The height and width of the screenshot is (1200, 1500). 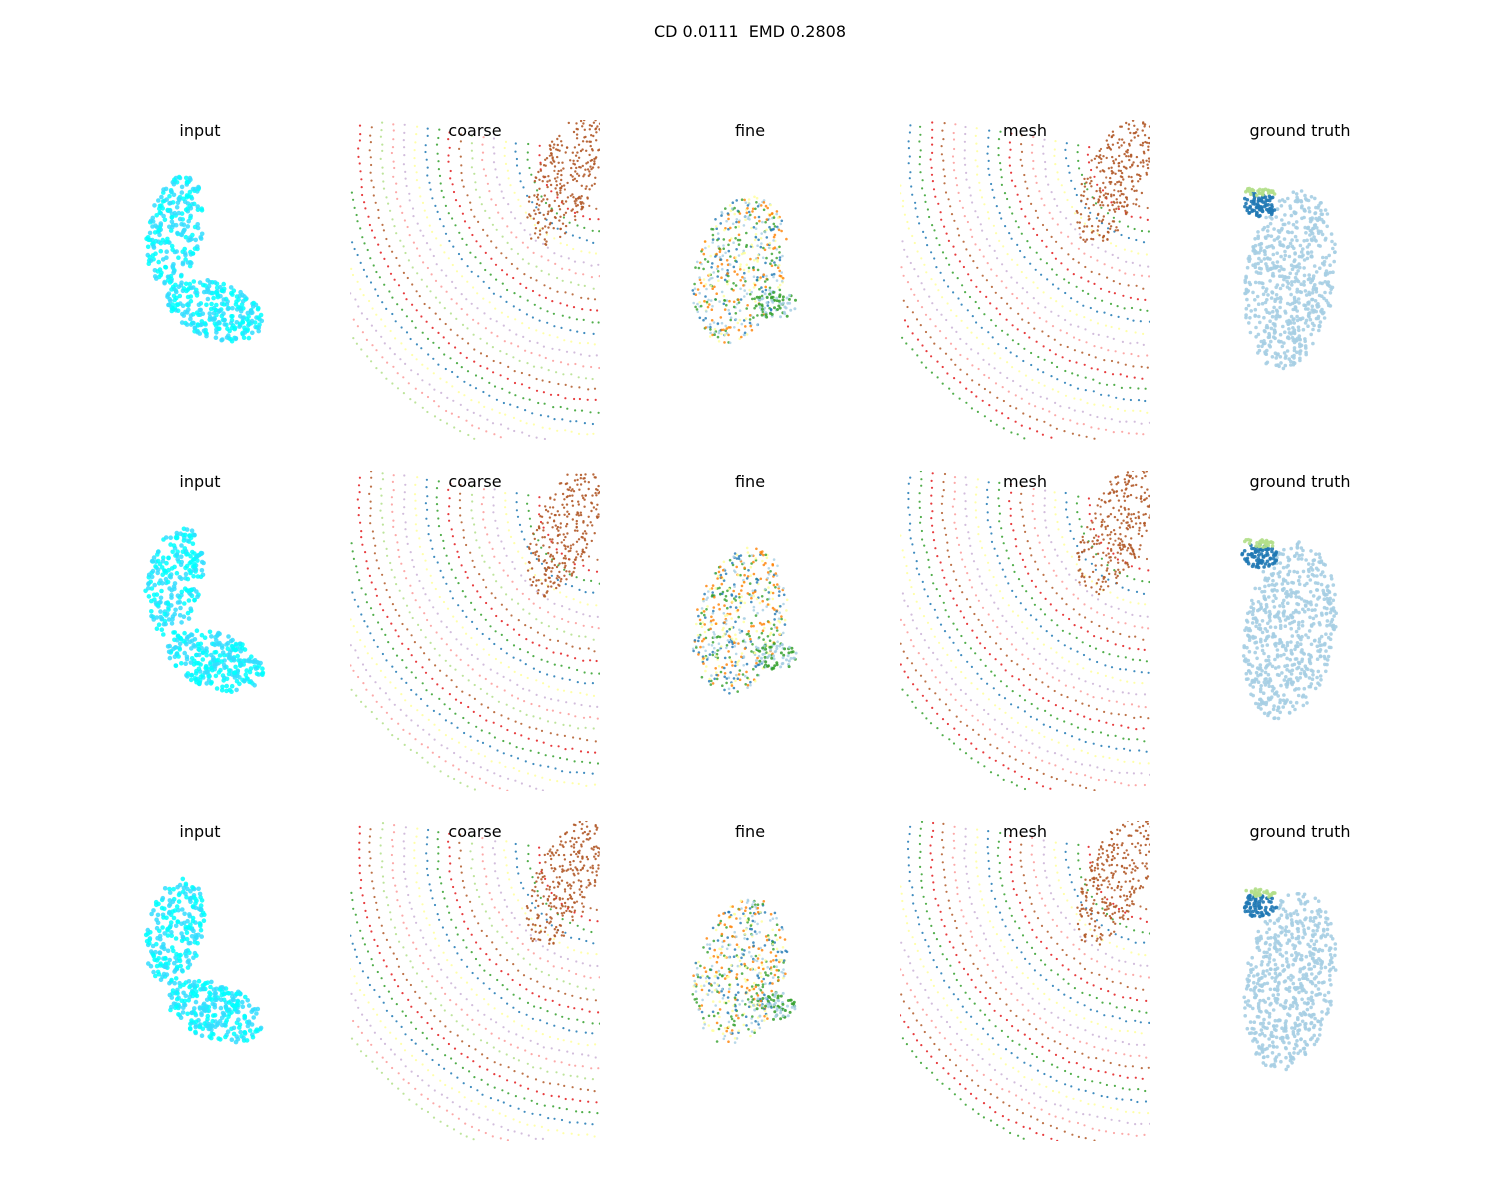 I want to click on panel-ground-truth-row1: ground truth, so click(x=1300, y=280).